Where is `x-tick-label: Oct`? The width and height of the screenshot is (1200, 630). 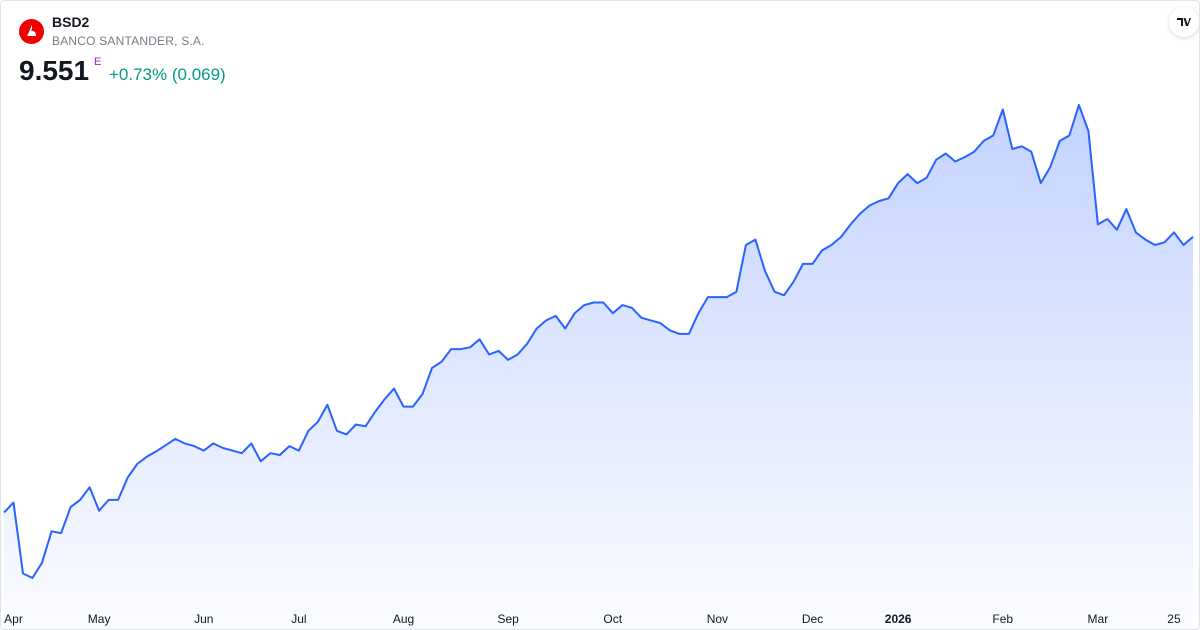 x-tick-label: Oct is located at coordinates (612, 619).